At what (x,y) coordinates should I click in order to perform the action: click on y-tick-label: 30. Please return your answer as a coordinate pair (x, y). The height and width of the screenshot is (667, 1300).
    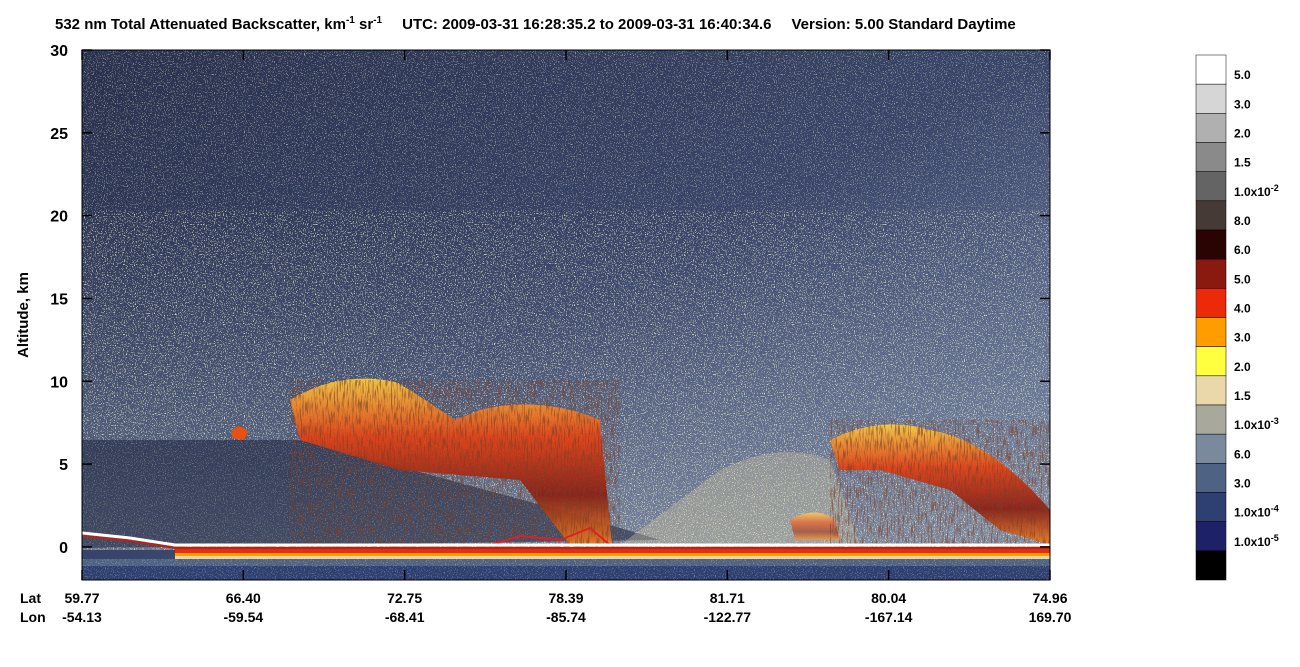
    Looking at the image, I should click on (59, 51).